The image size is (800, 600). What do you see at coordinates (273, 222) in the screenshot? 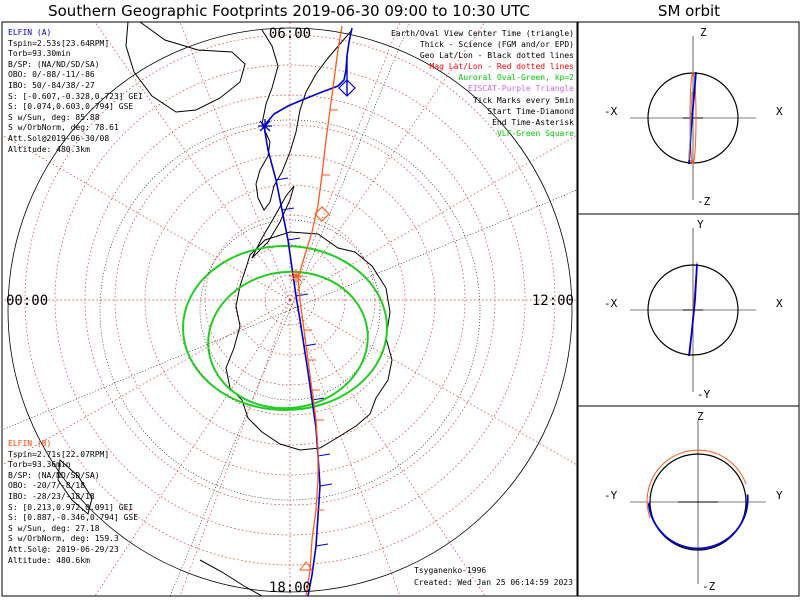
I see `antarctic-peninsula` at bounding box center [273, 222].